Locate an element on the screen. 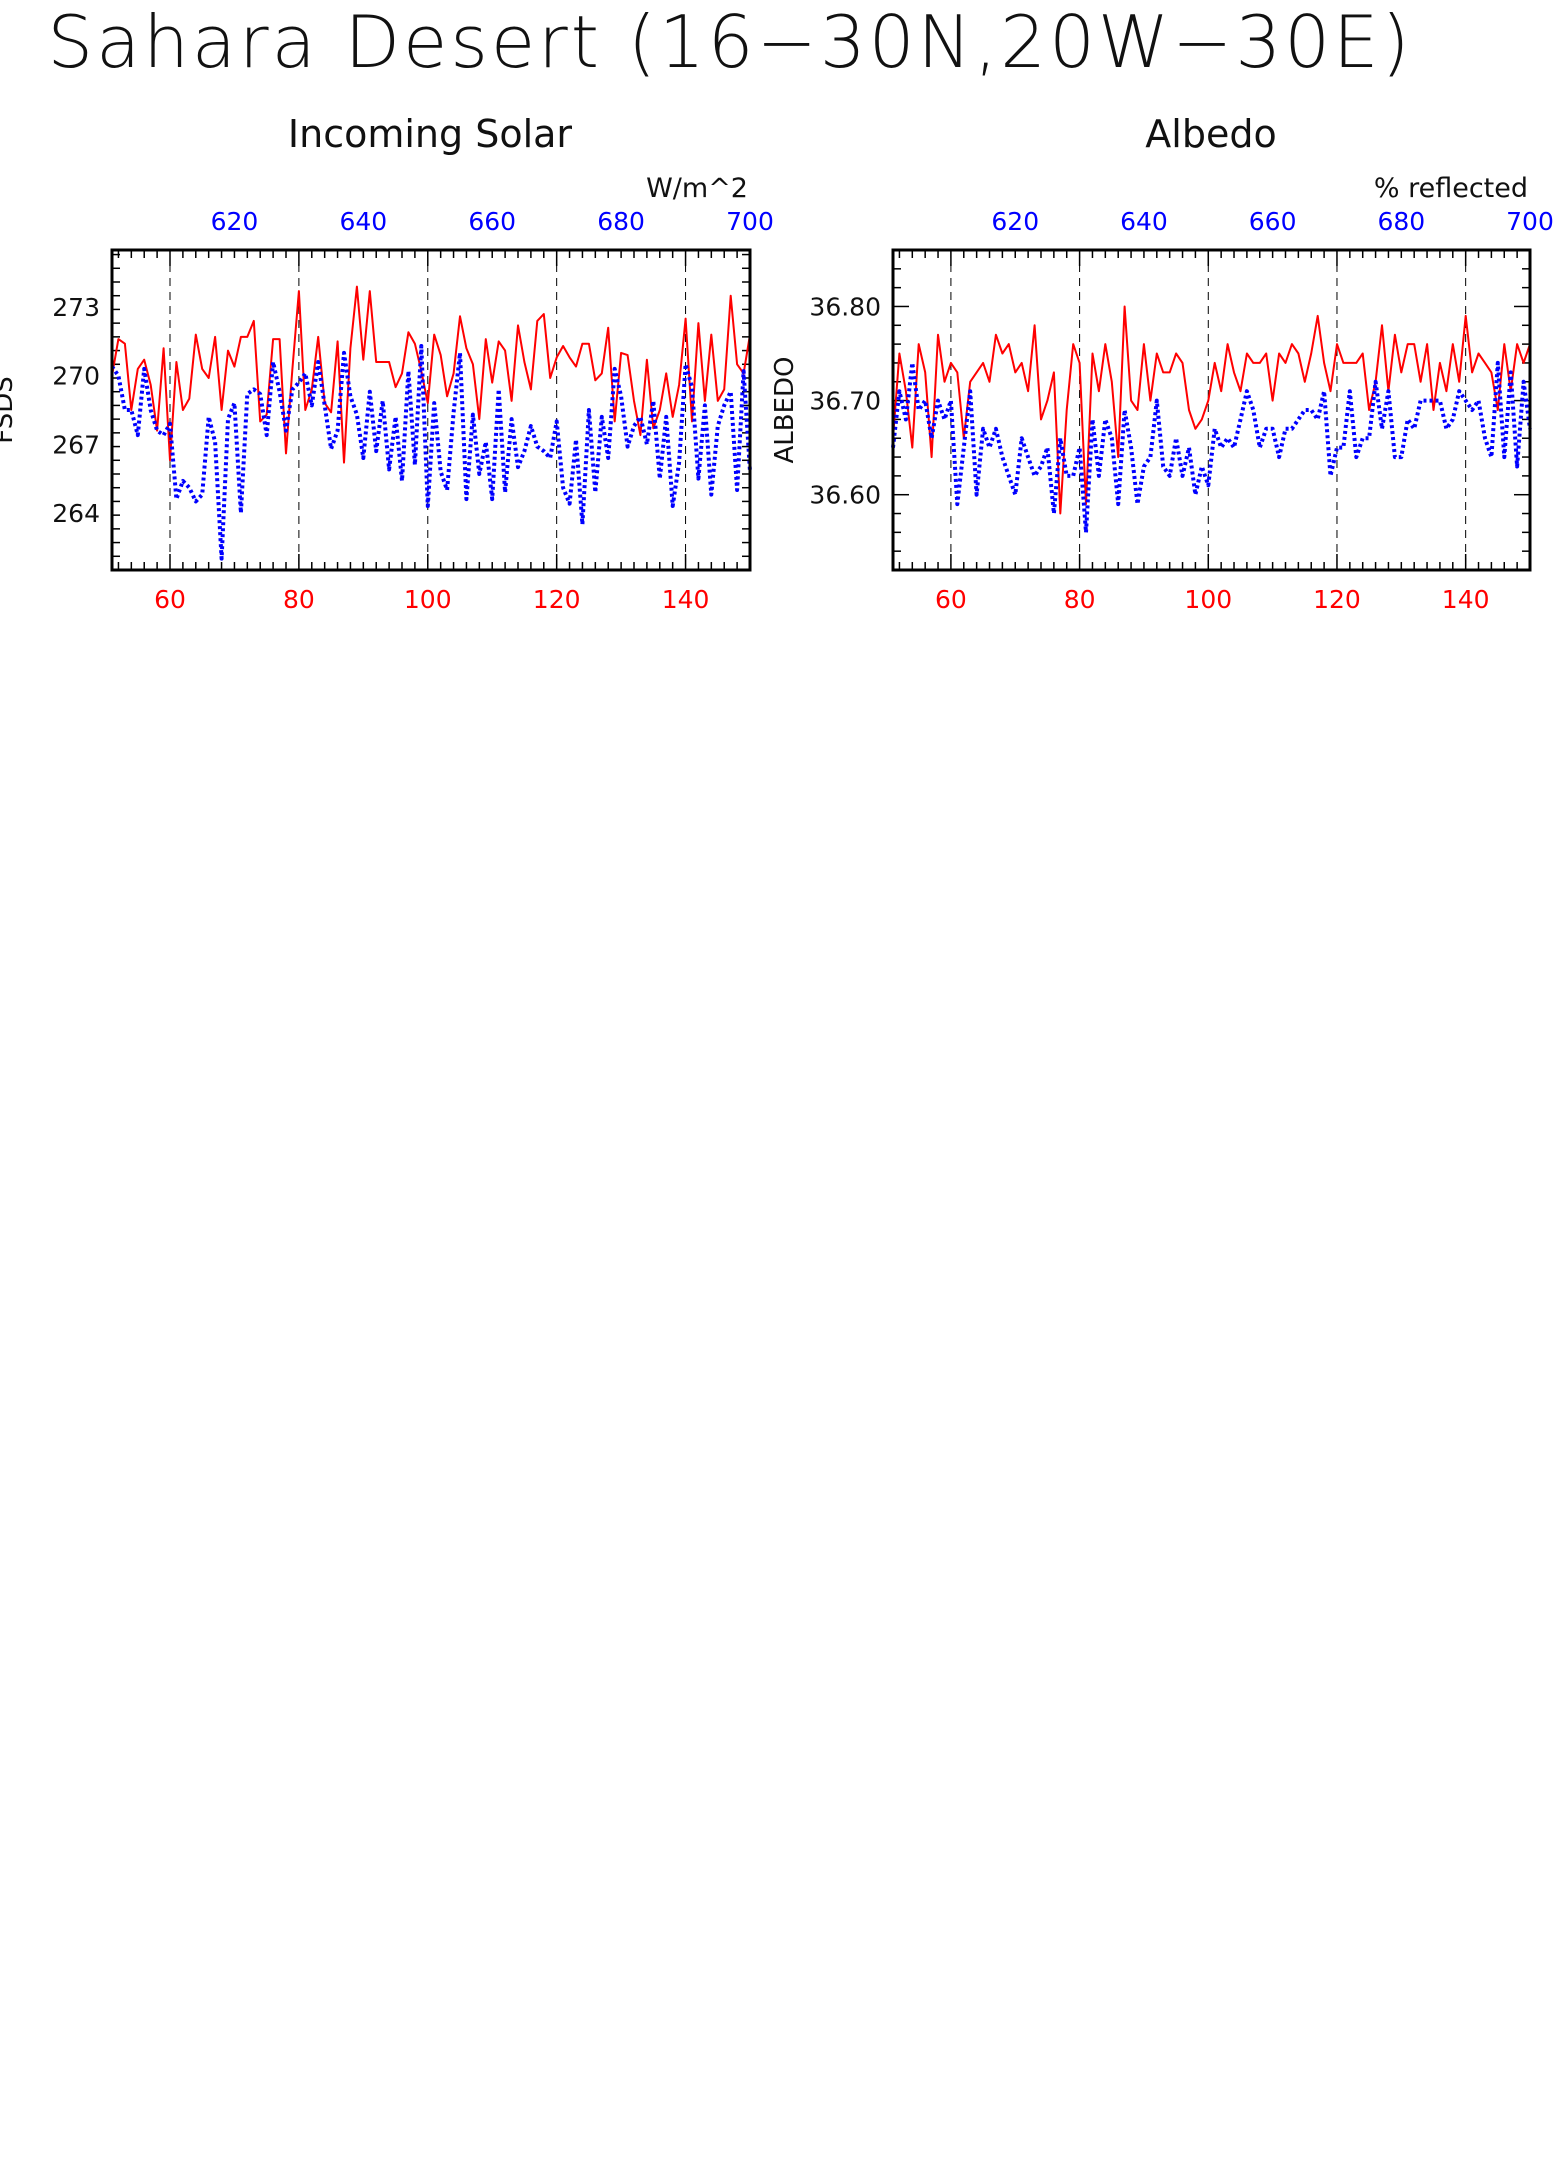 This screenshot has height=2160, width=1556. units-label: % reflected is located at coordinates (1451, 188).